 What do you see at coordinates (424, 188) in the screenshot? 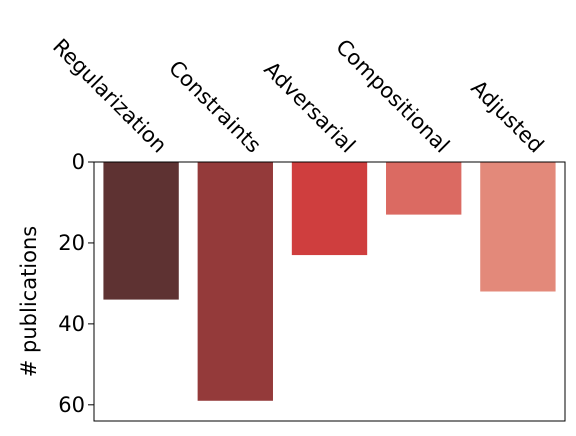
I see `bar-compositional` at bounding box center [424, 188].